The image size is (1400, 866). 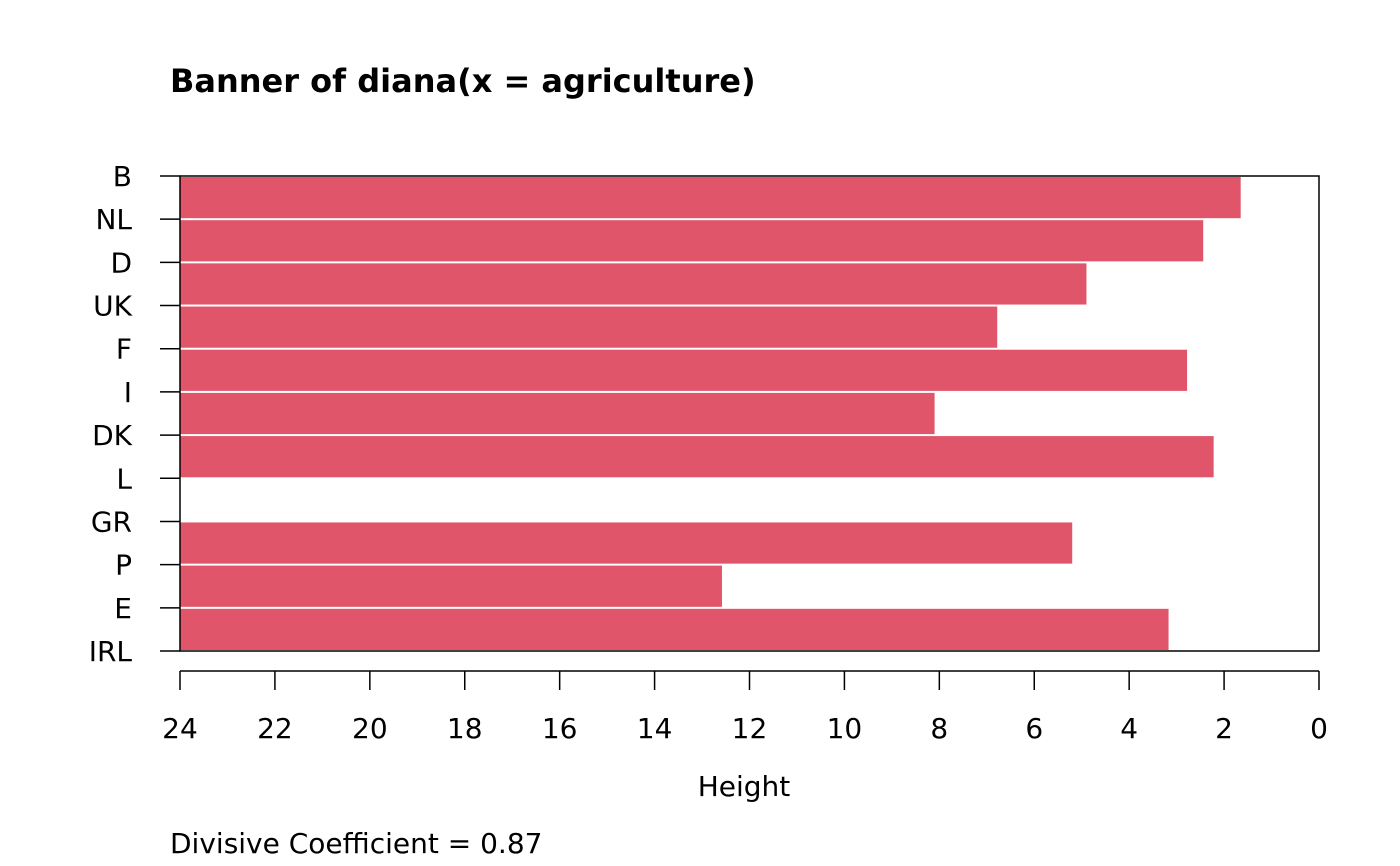 I want to click on y-tick-label-d: D, so click(x=121, y=262).